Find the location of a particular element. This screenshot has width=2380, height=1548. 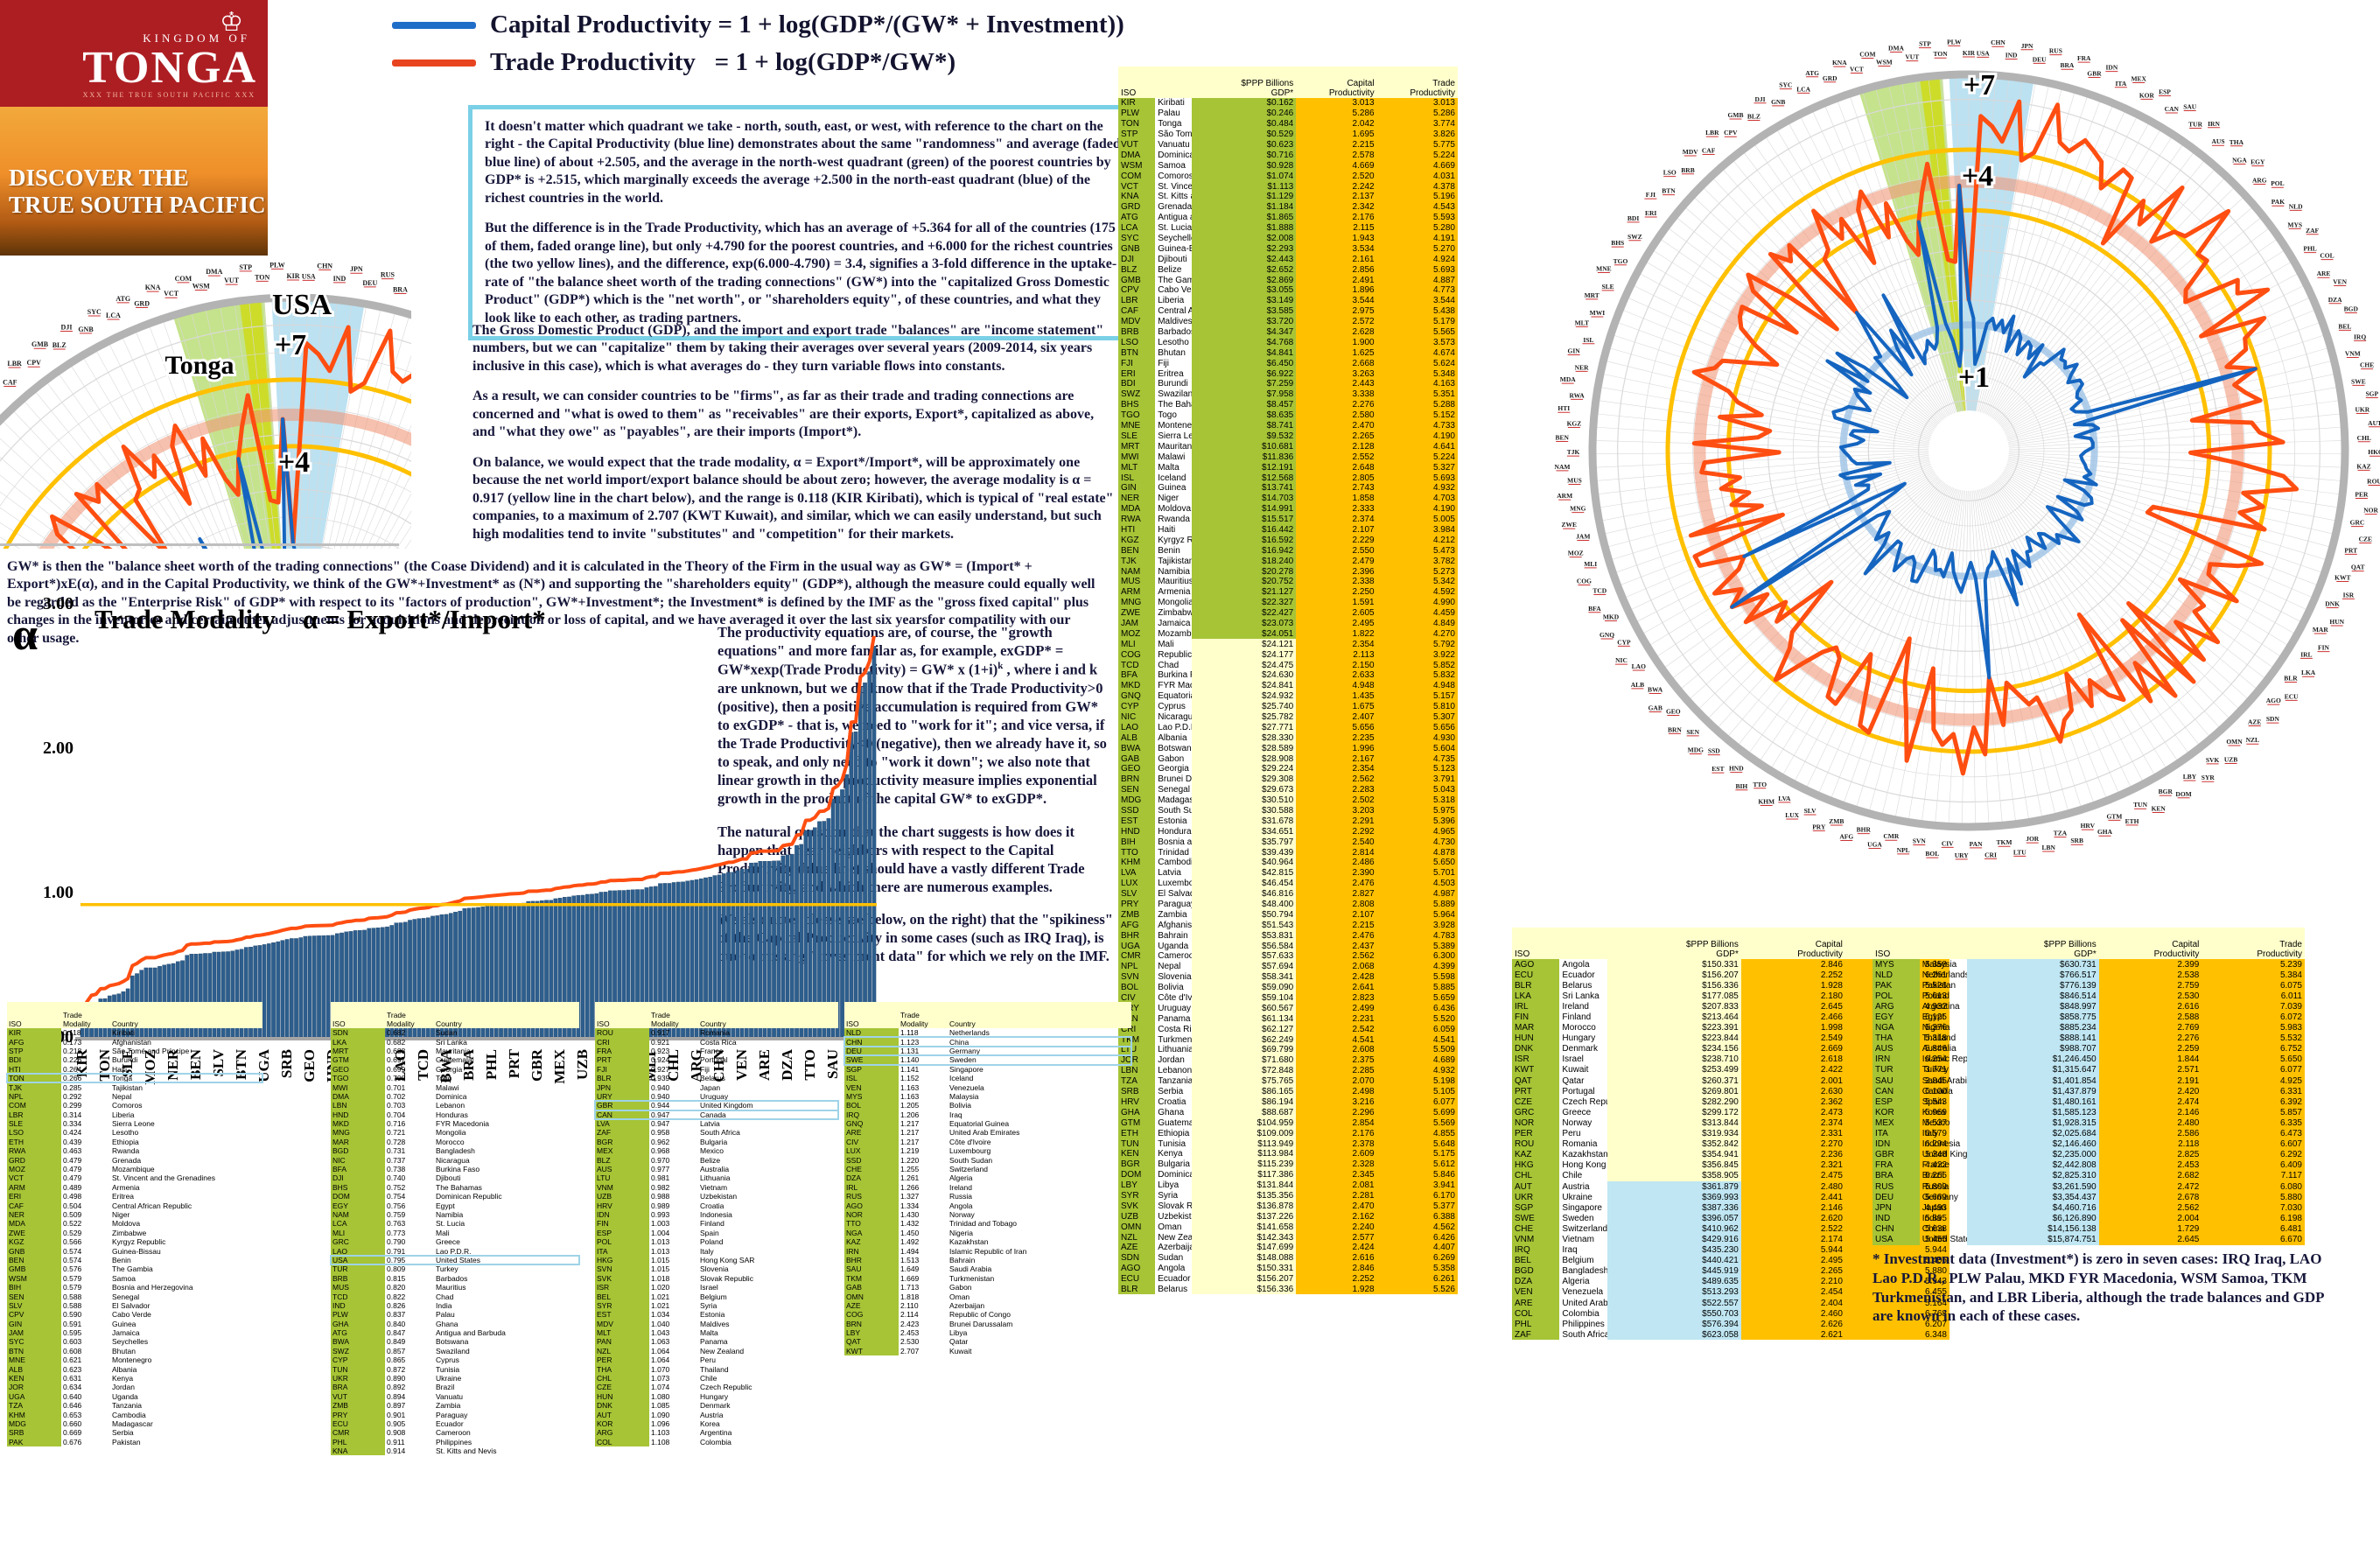

modality-row: RWA 0.463 Rwanda is located at coordinates (134, 1151).